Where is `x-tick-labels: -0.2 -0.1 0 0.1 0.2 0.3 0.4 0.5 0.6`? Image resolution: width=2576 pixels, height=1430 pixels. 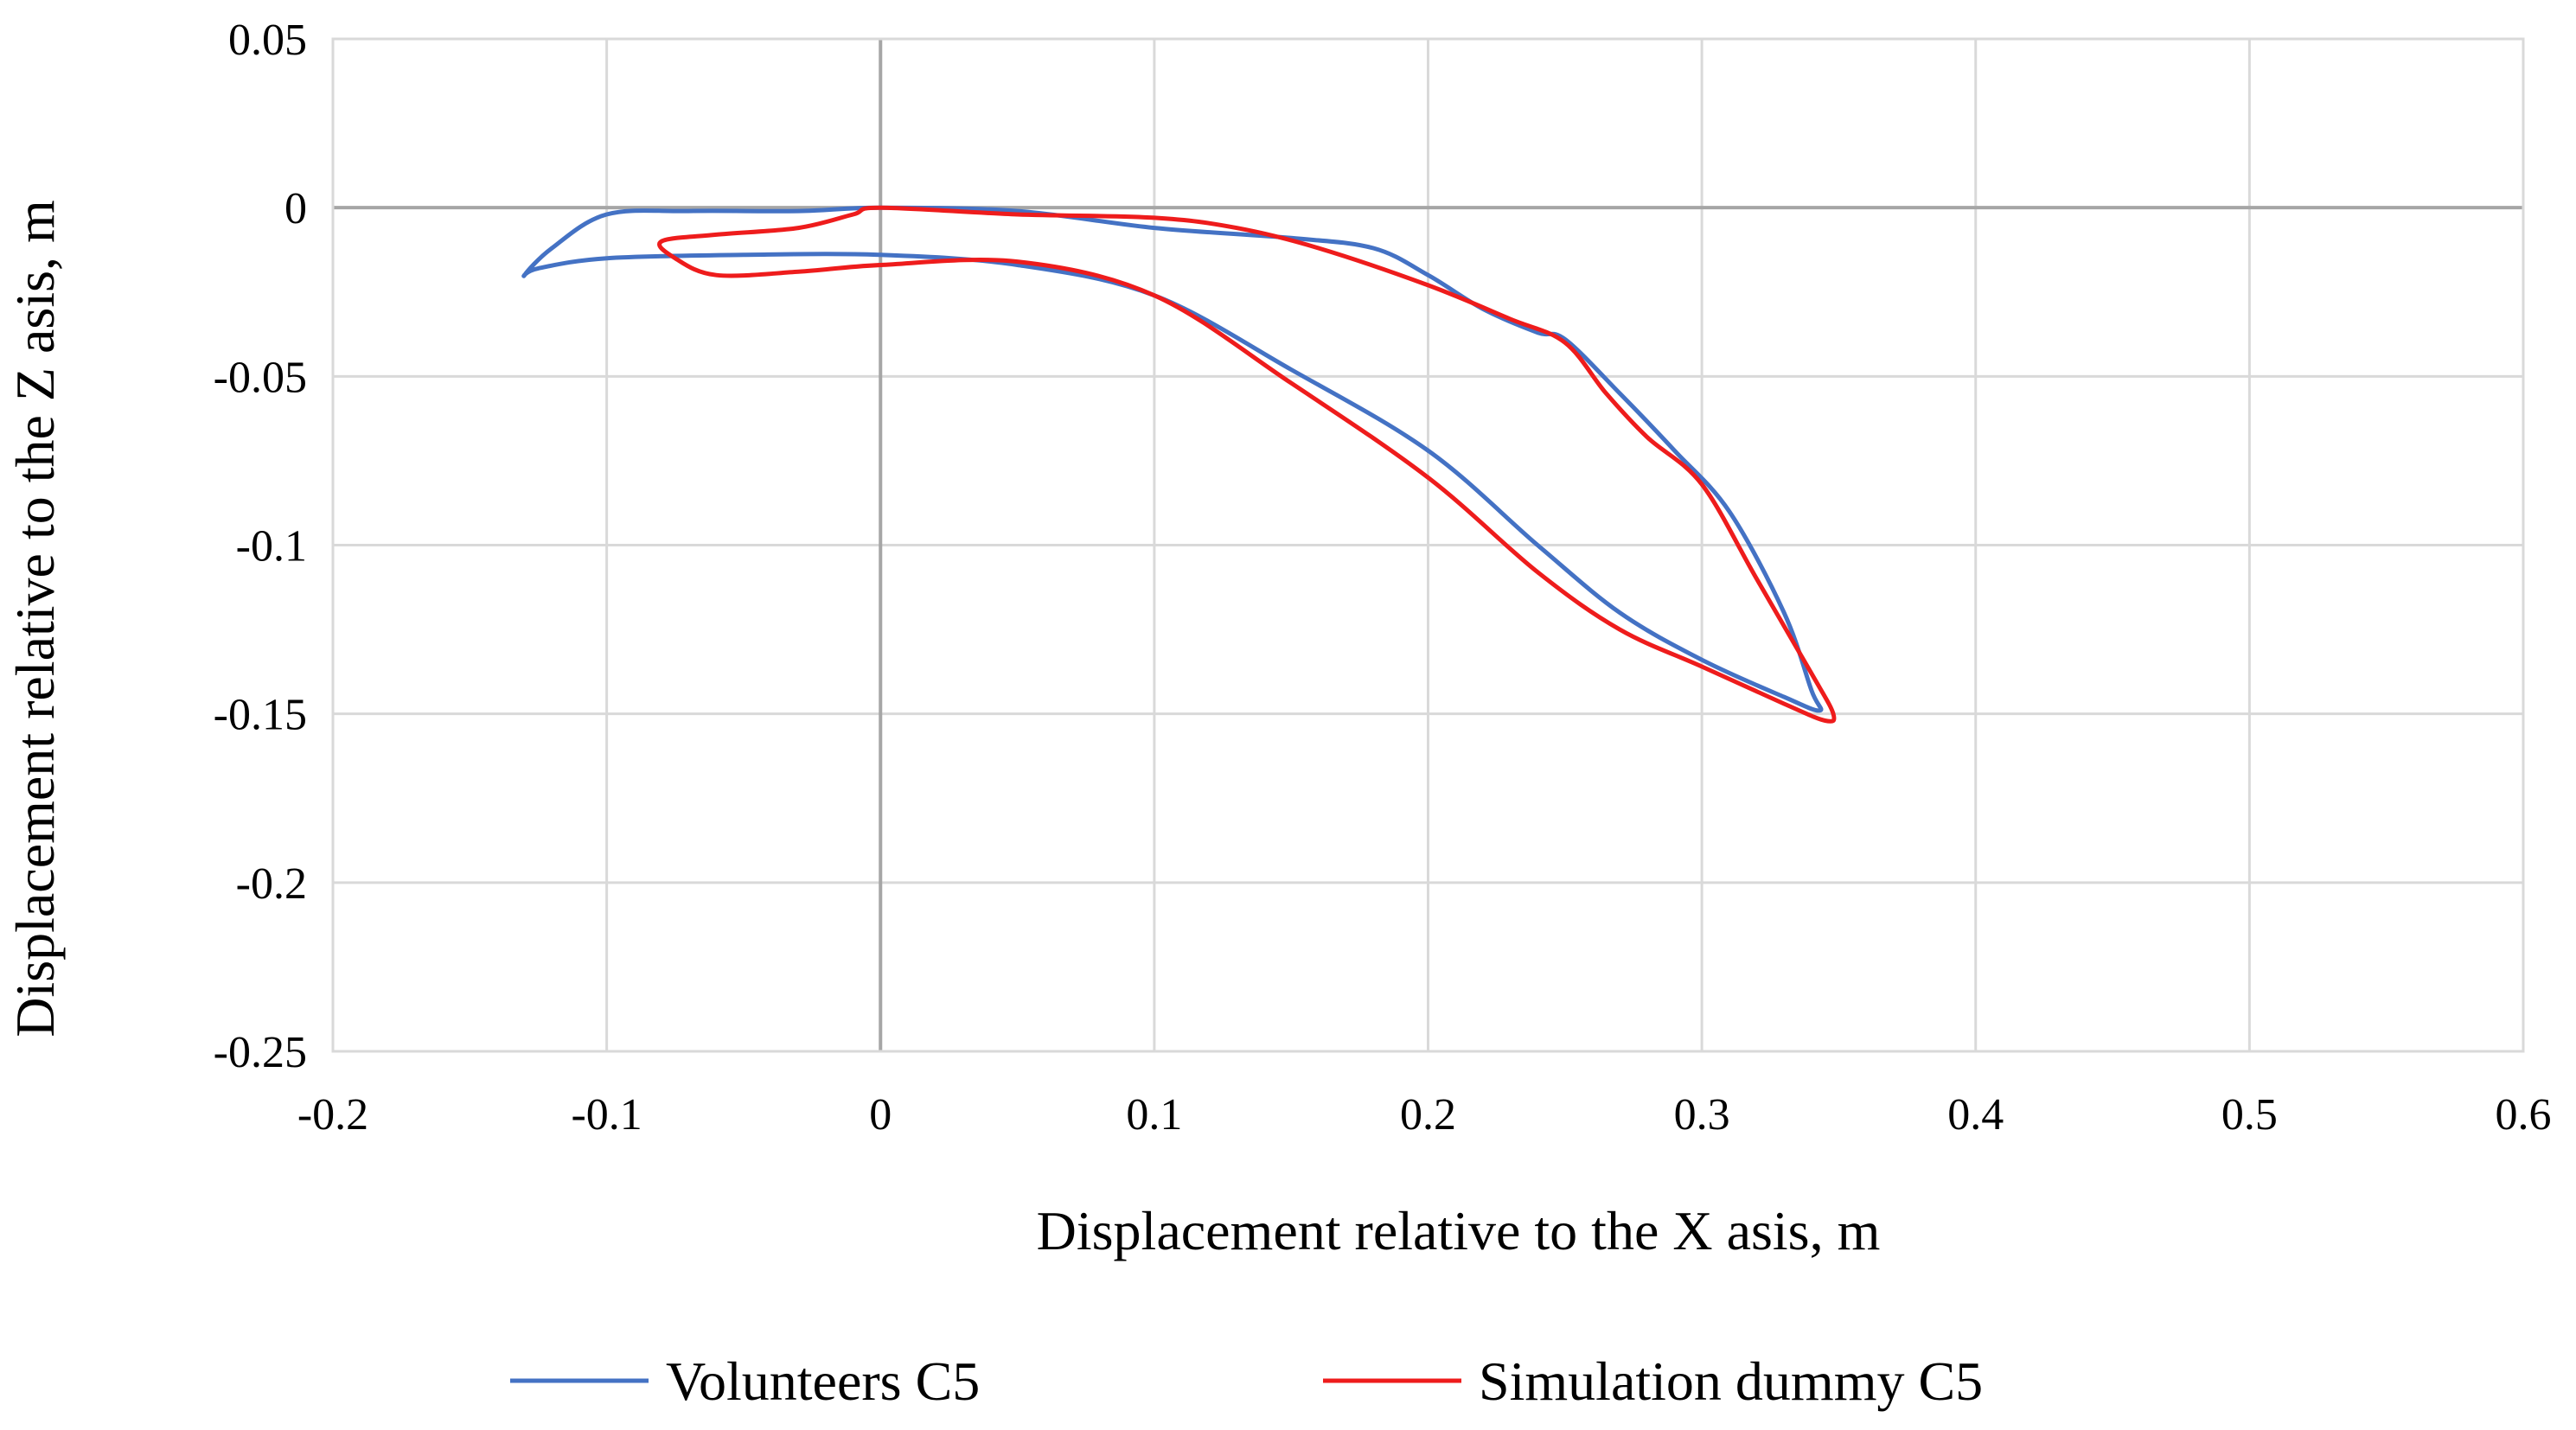
x-tick-labels: -0.2 -0.1 0 0.1 0.2 0.3 0.4 0.5 0.6 is located at coordinates (1425, 1115).